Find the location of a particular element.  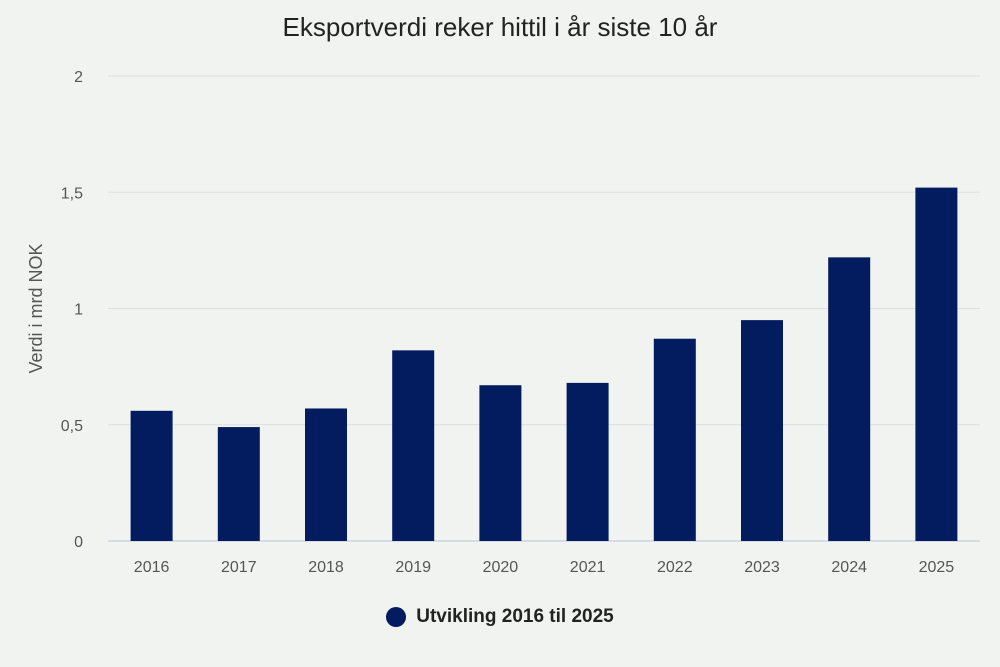

y-tick-label: 1,5 is located at coordinates (72, 193).